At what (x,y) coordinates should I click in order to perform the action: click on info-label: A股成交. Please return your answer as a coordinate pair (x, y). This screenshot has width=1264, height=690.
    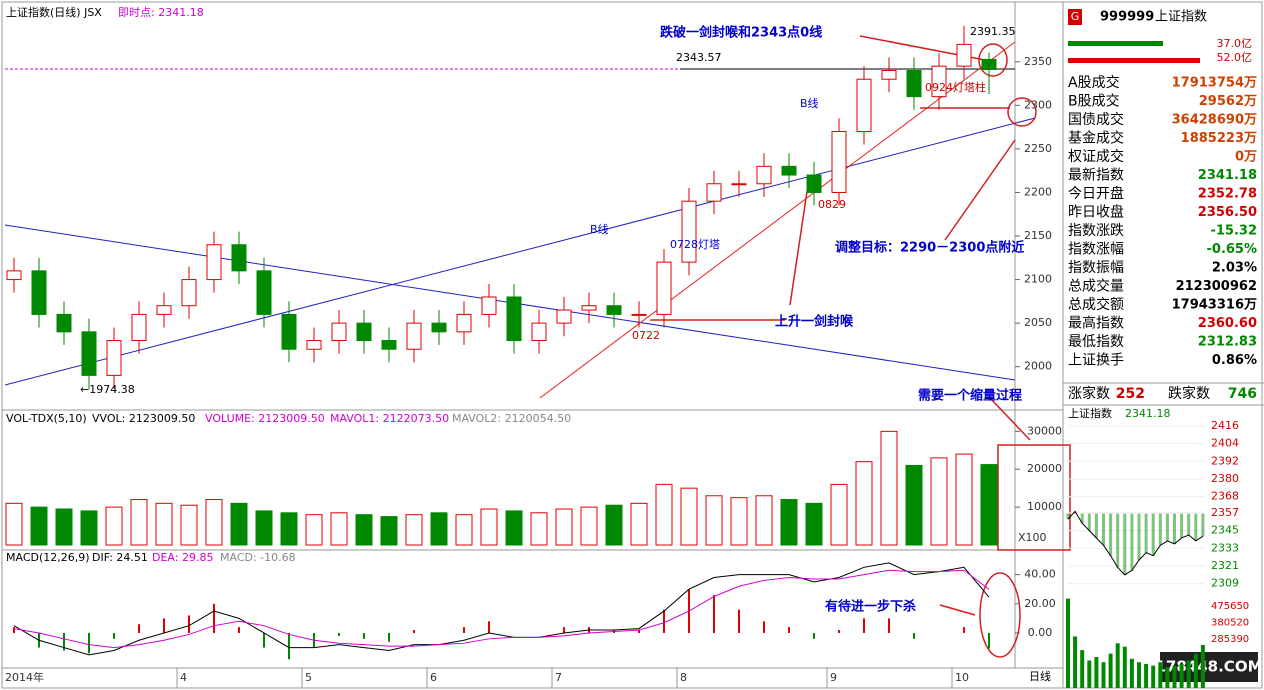
    Looking at the image, I should click on (1094, 82).